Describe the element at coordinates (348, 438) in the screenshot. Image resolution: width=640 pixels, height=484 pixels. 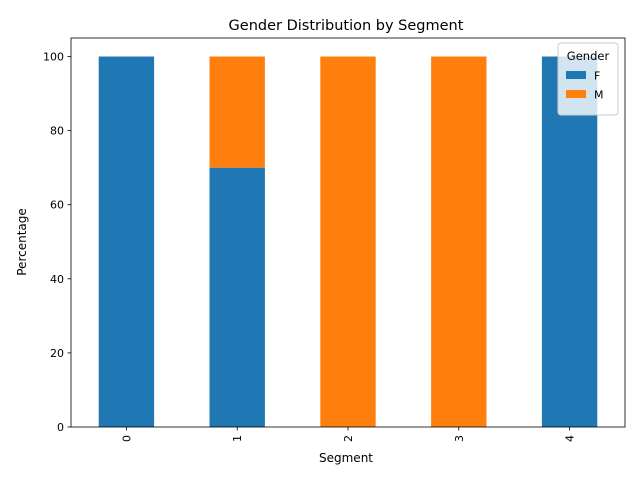
I see `x-tick-label: 2` at that location.